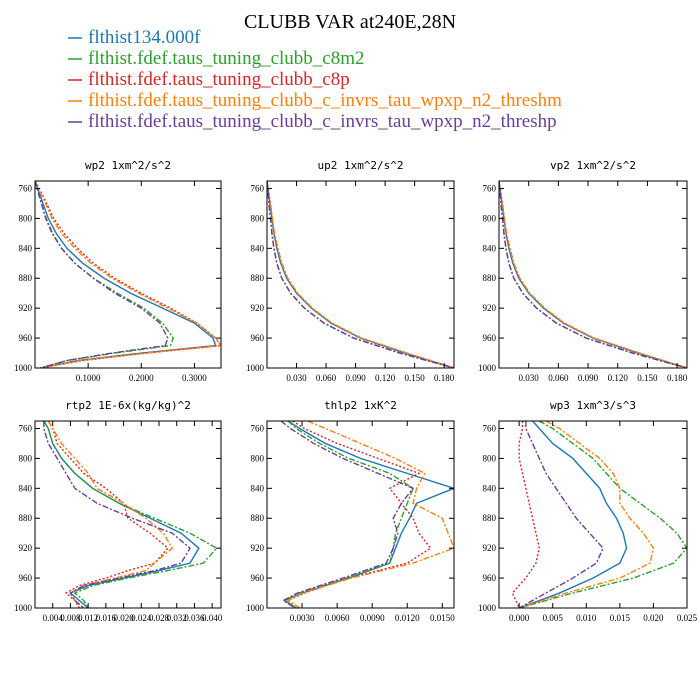  What do you see at coordinates (209, 79) in the screenshot?
I see `legend-entry: flthist.fdef.taus_tuning_clubb_c8p` at bounding box center [209, 79].